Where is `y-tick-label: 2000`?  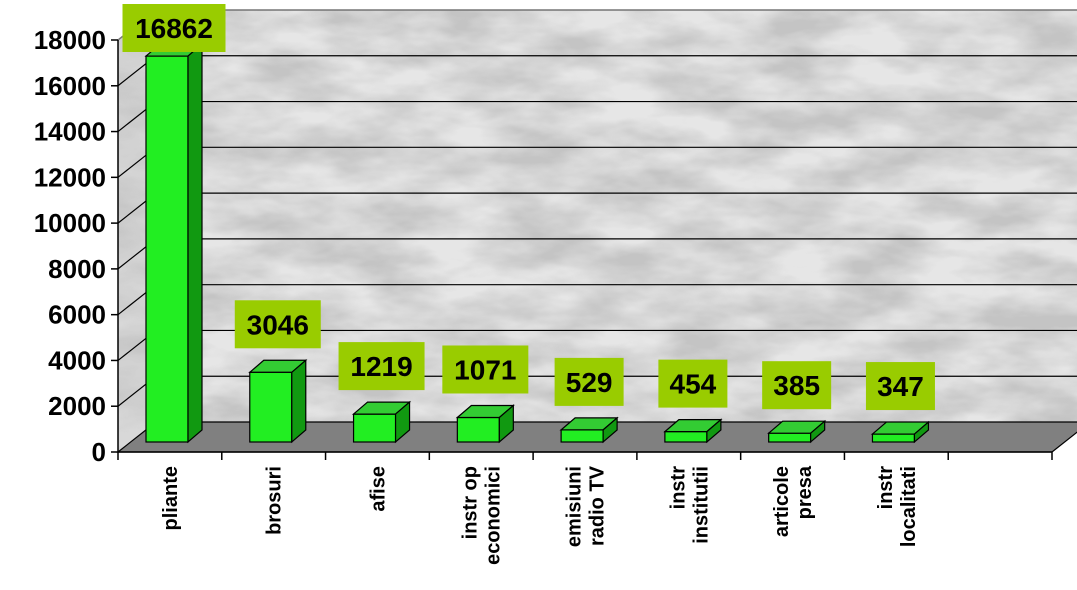
y-tick-label: 2000 is located at coordinates (77, 406).